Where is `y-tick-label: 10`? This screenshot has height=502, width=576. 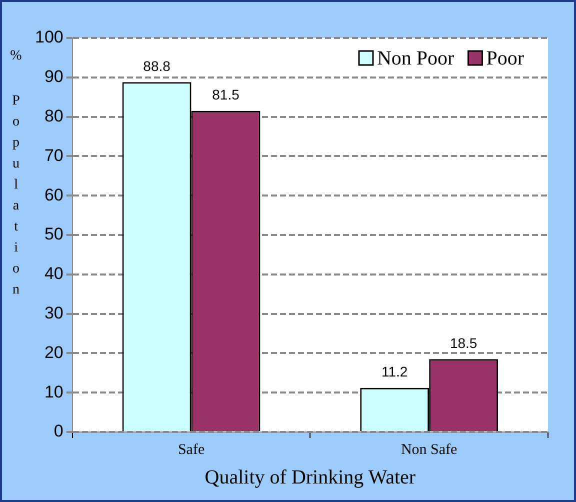
y-tick-label: 10 is located at coordinates (54, 392).